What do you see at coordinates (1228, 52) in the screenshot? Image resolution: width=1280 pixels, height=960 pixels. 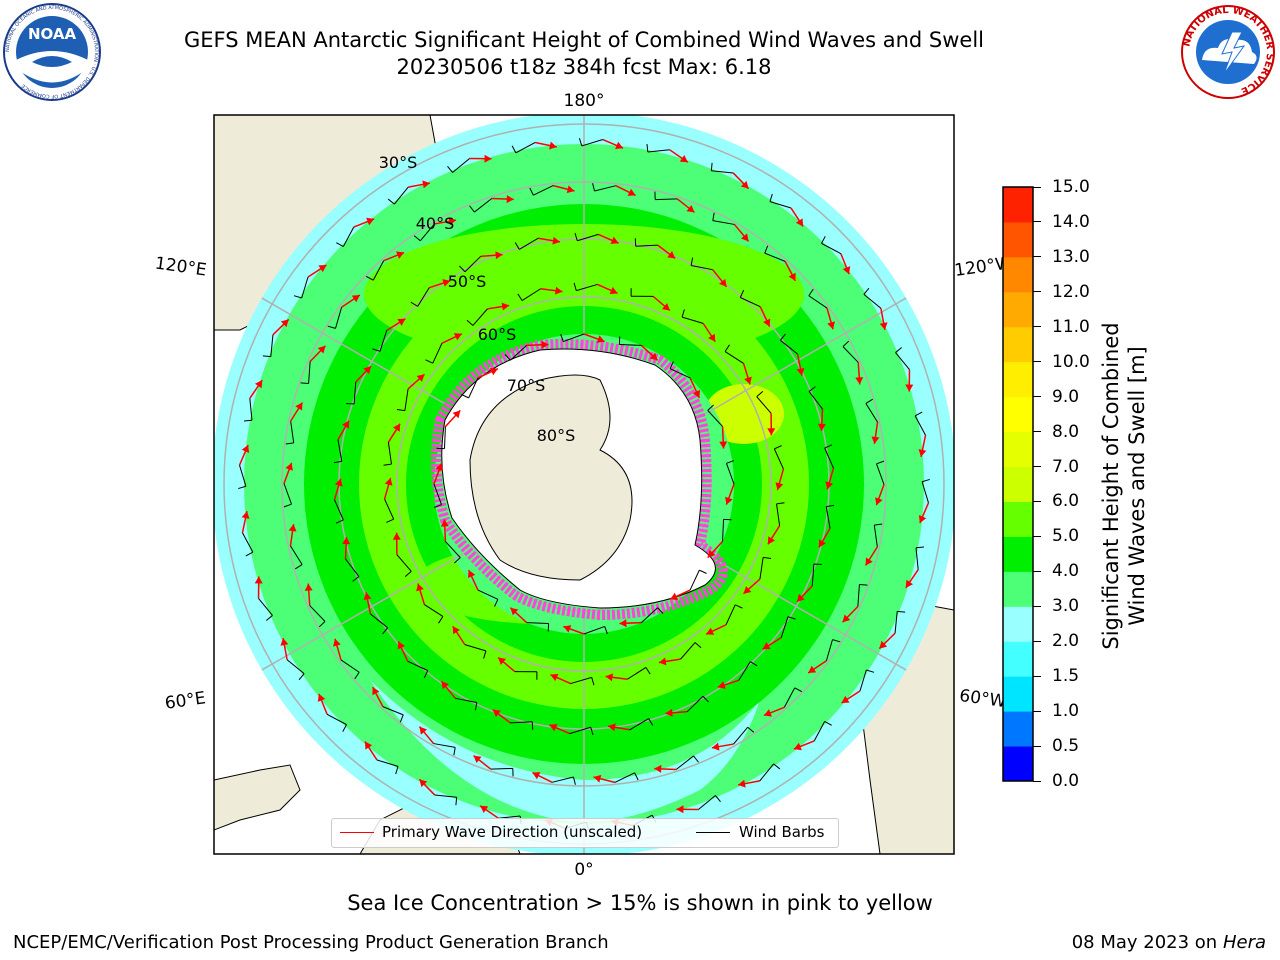 I see `nws-logo: NATIONAL WEATHER SERVICE` at bounding box center [1228, 52].